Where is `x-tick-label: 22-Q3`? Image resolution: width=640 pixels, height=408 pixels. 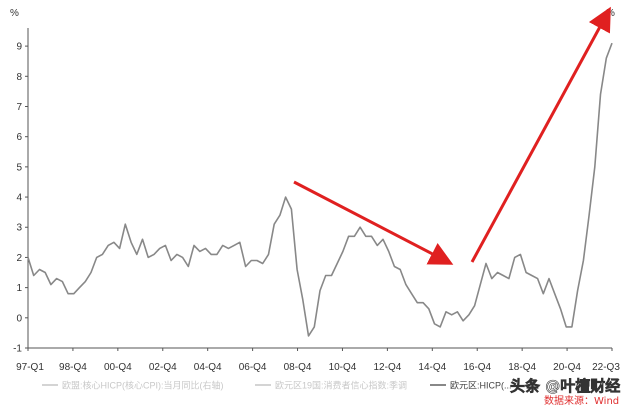
x-tick-label: 22-Q3 is located at coordinates (606, 367).